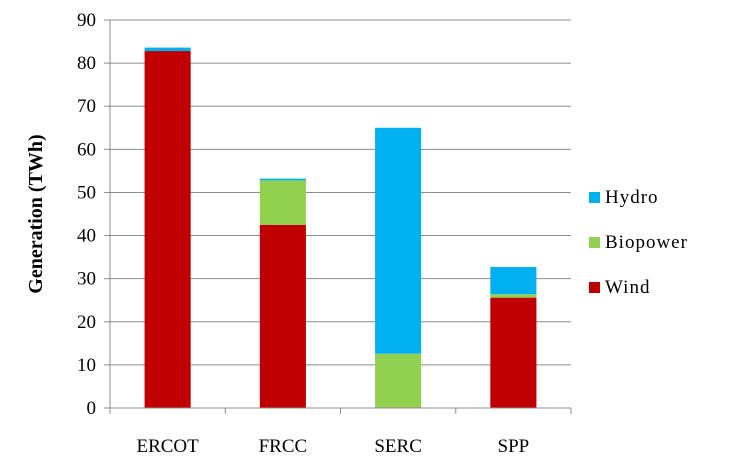  I want to click on y-tick-labels: 0 10 20 30 40 50 60 70 80 90, so click(86, 214).